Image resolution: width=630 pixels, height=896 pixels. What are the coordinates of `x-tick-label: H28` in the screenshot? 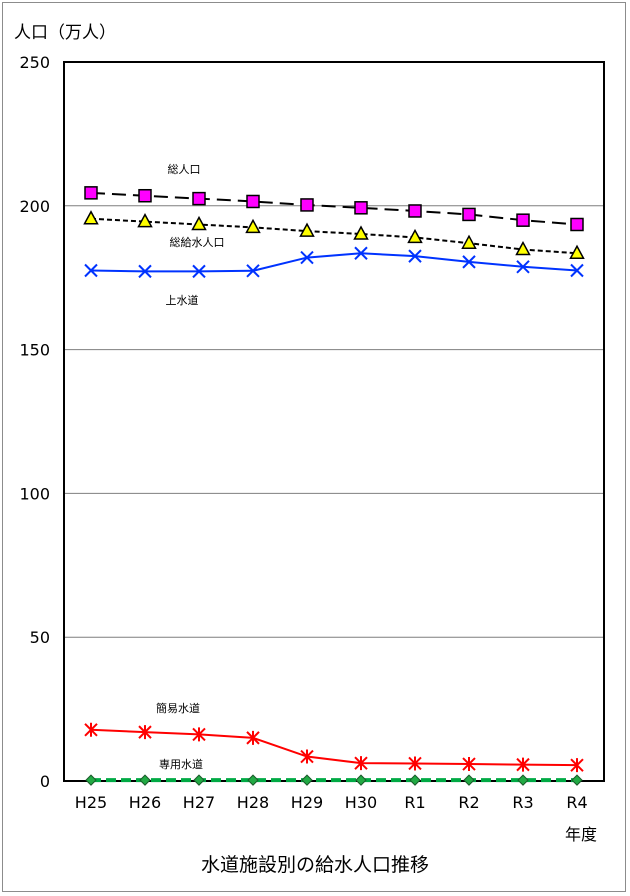 It's located at (253, 802).